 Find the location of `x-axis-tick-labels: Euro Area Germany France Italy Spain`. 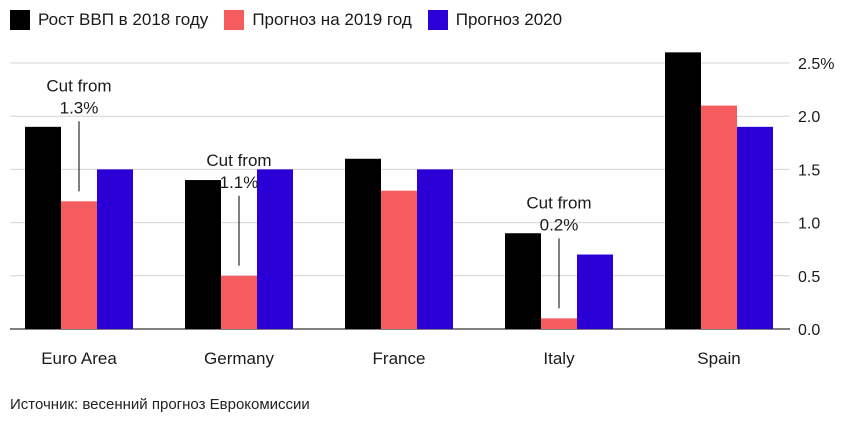

x-axis-tick-labels: Euro Area Germany France Italy Spain is located at coordinates (391, 358).